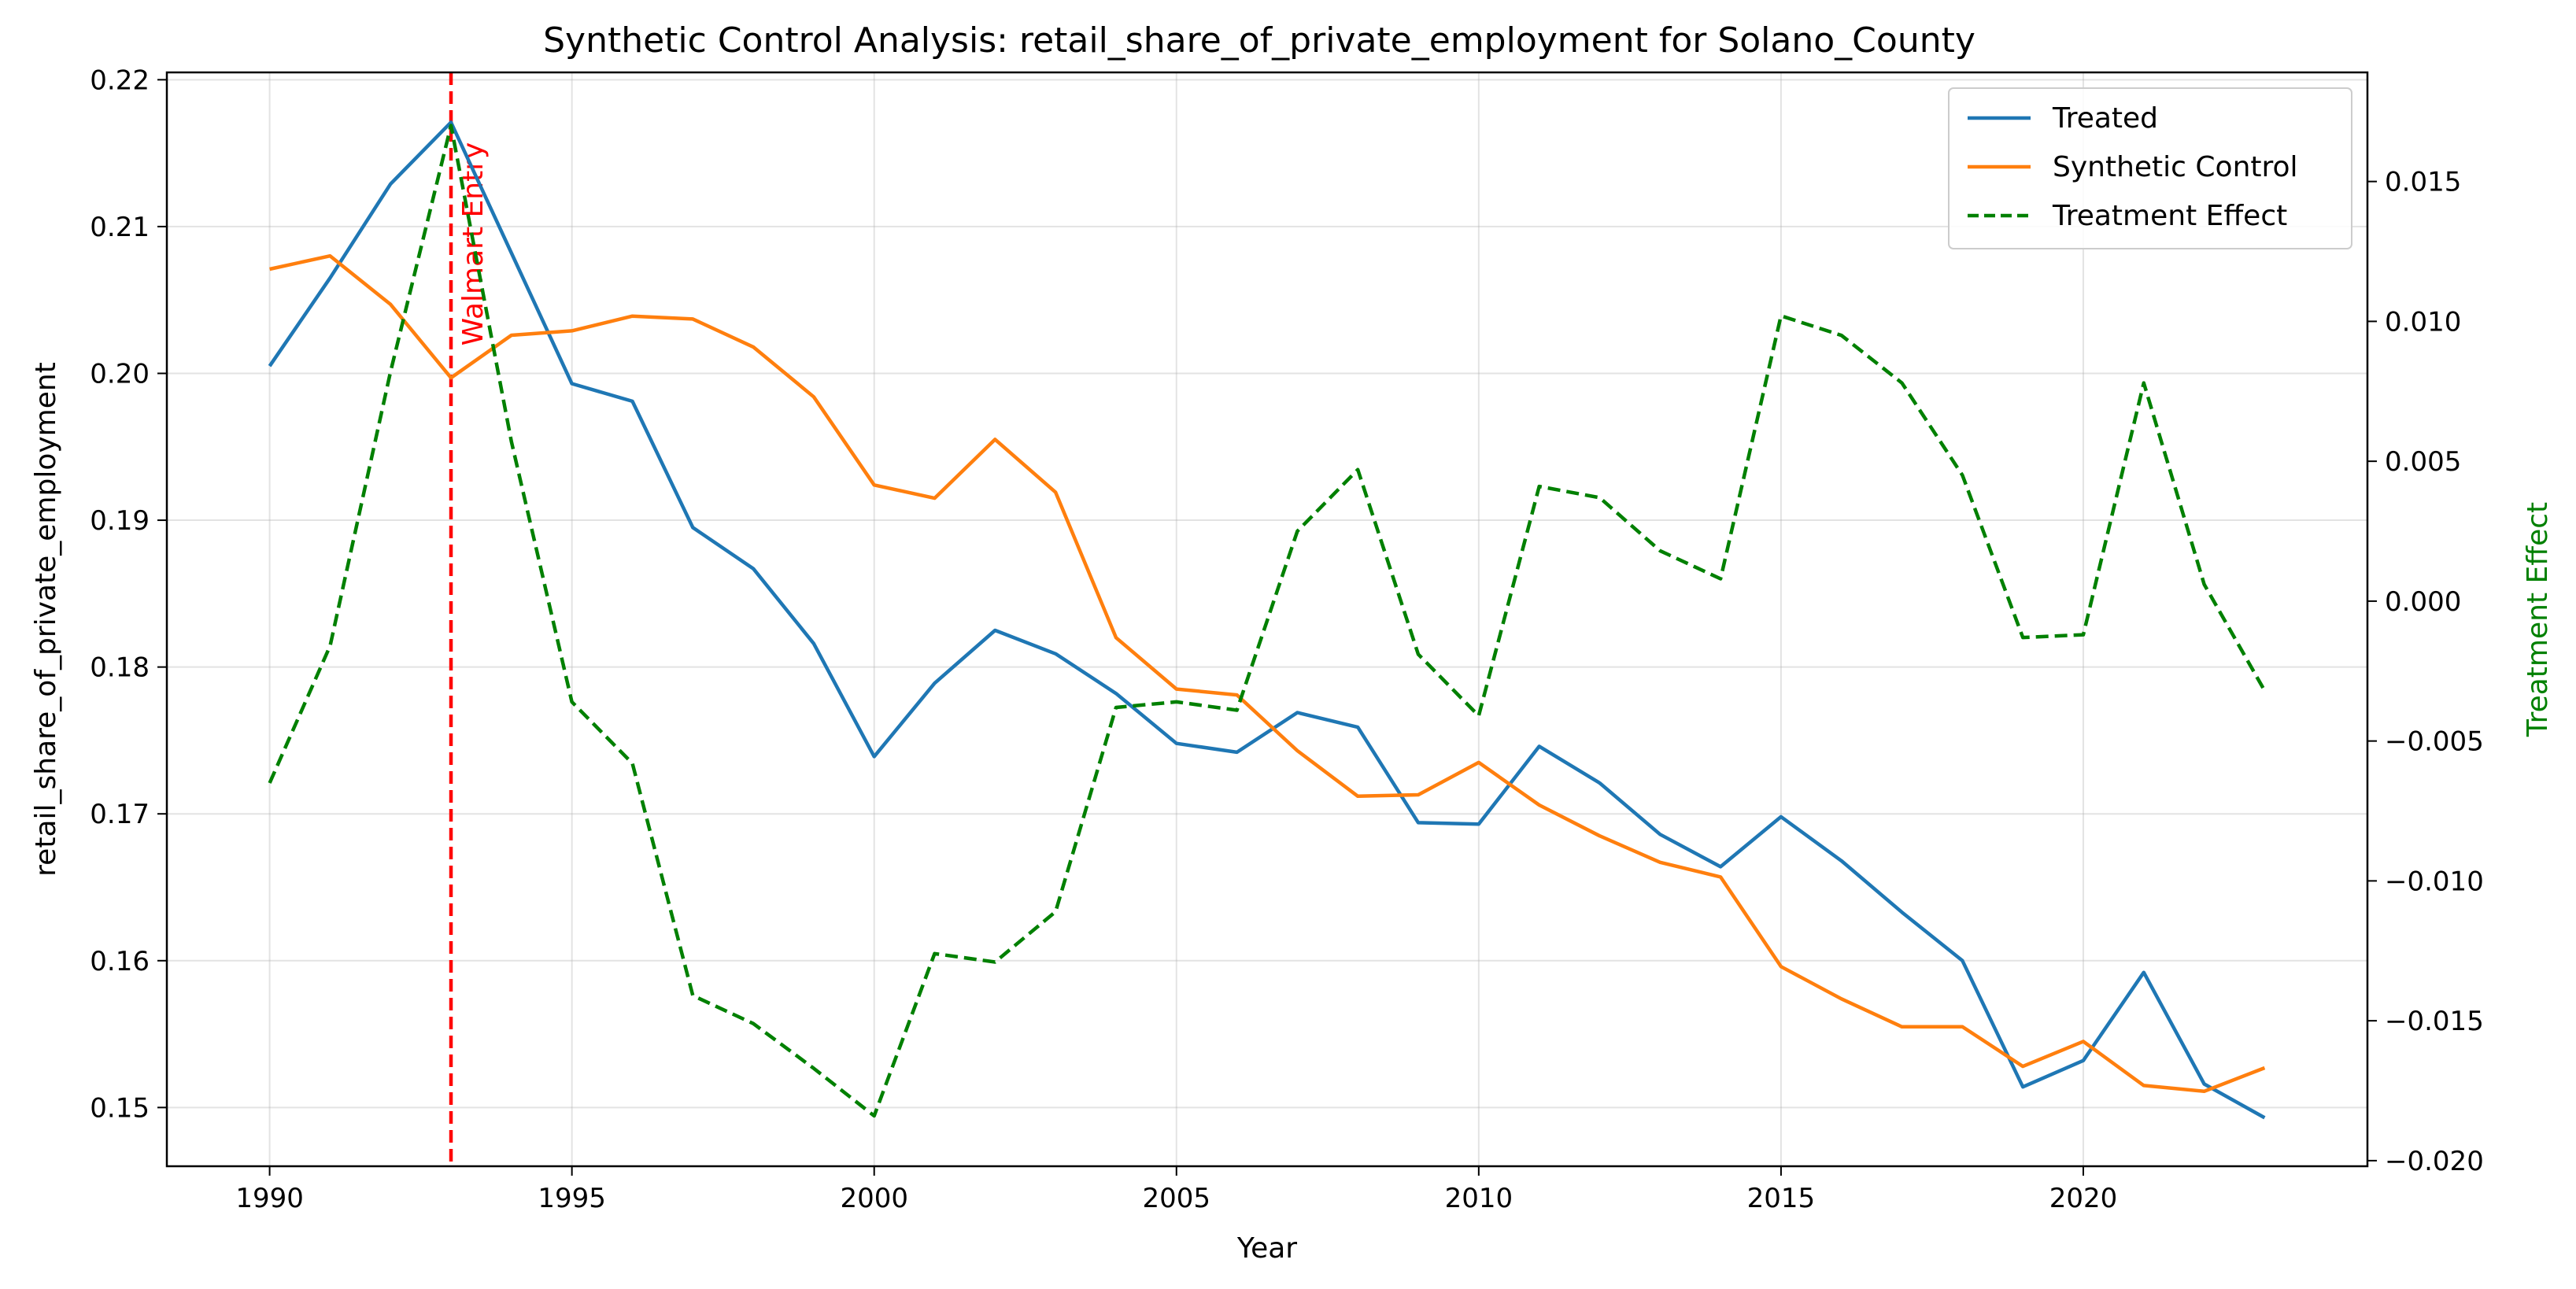 This screenshot has height=1289, width=2576. Describe the element at coordinates (2434, 881) in the screenshot. I see `y2-tick-label: −0.010` at that location.